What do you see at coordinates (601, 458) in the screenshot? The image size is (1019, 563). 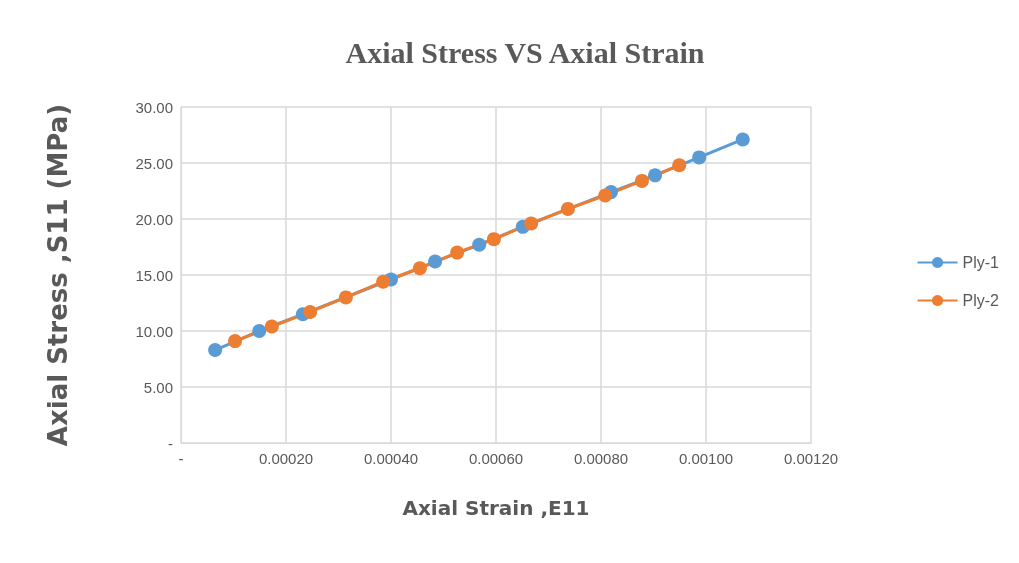 I see `x-tick-label: 0.00080` at bounding box center [601, 458].